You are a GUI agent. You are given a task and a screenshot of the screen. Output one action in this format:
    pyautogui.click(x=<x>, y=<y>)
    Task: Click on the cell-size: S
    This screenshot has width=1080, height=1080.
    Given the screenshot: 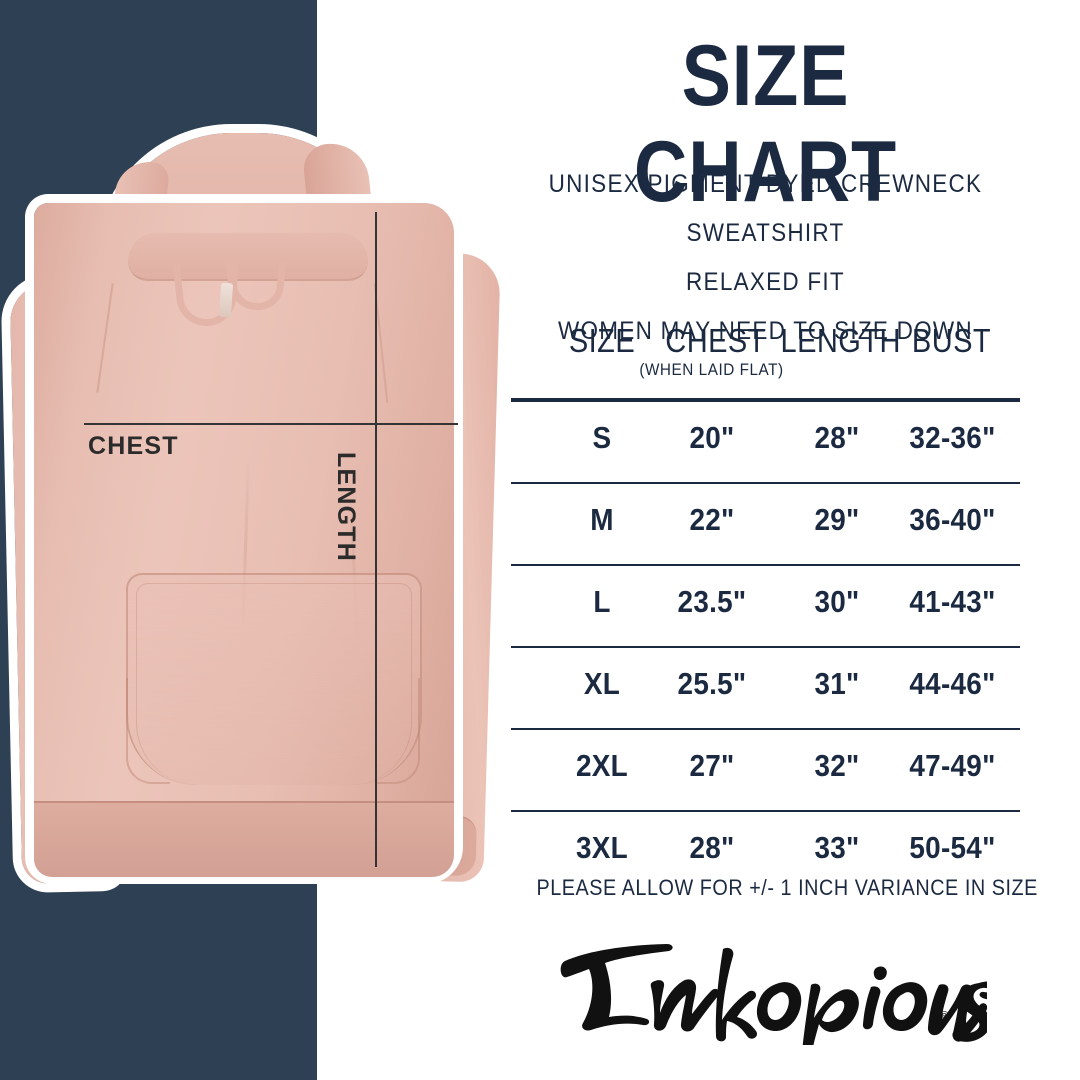 What is the action you would take?
    pyautogui.click(x=602, y=437)
    